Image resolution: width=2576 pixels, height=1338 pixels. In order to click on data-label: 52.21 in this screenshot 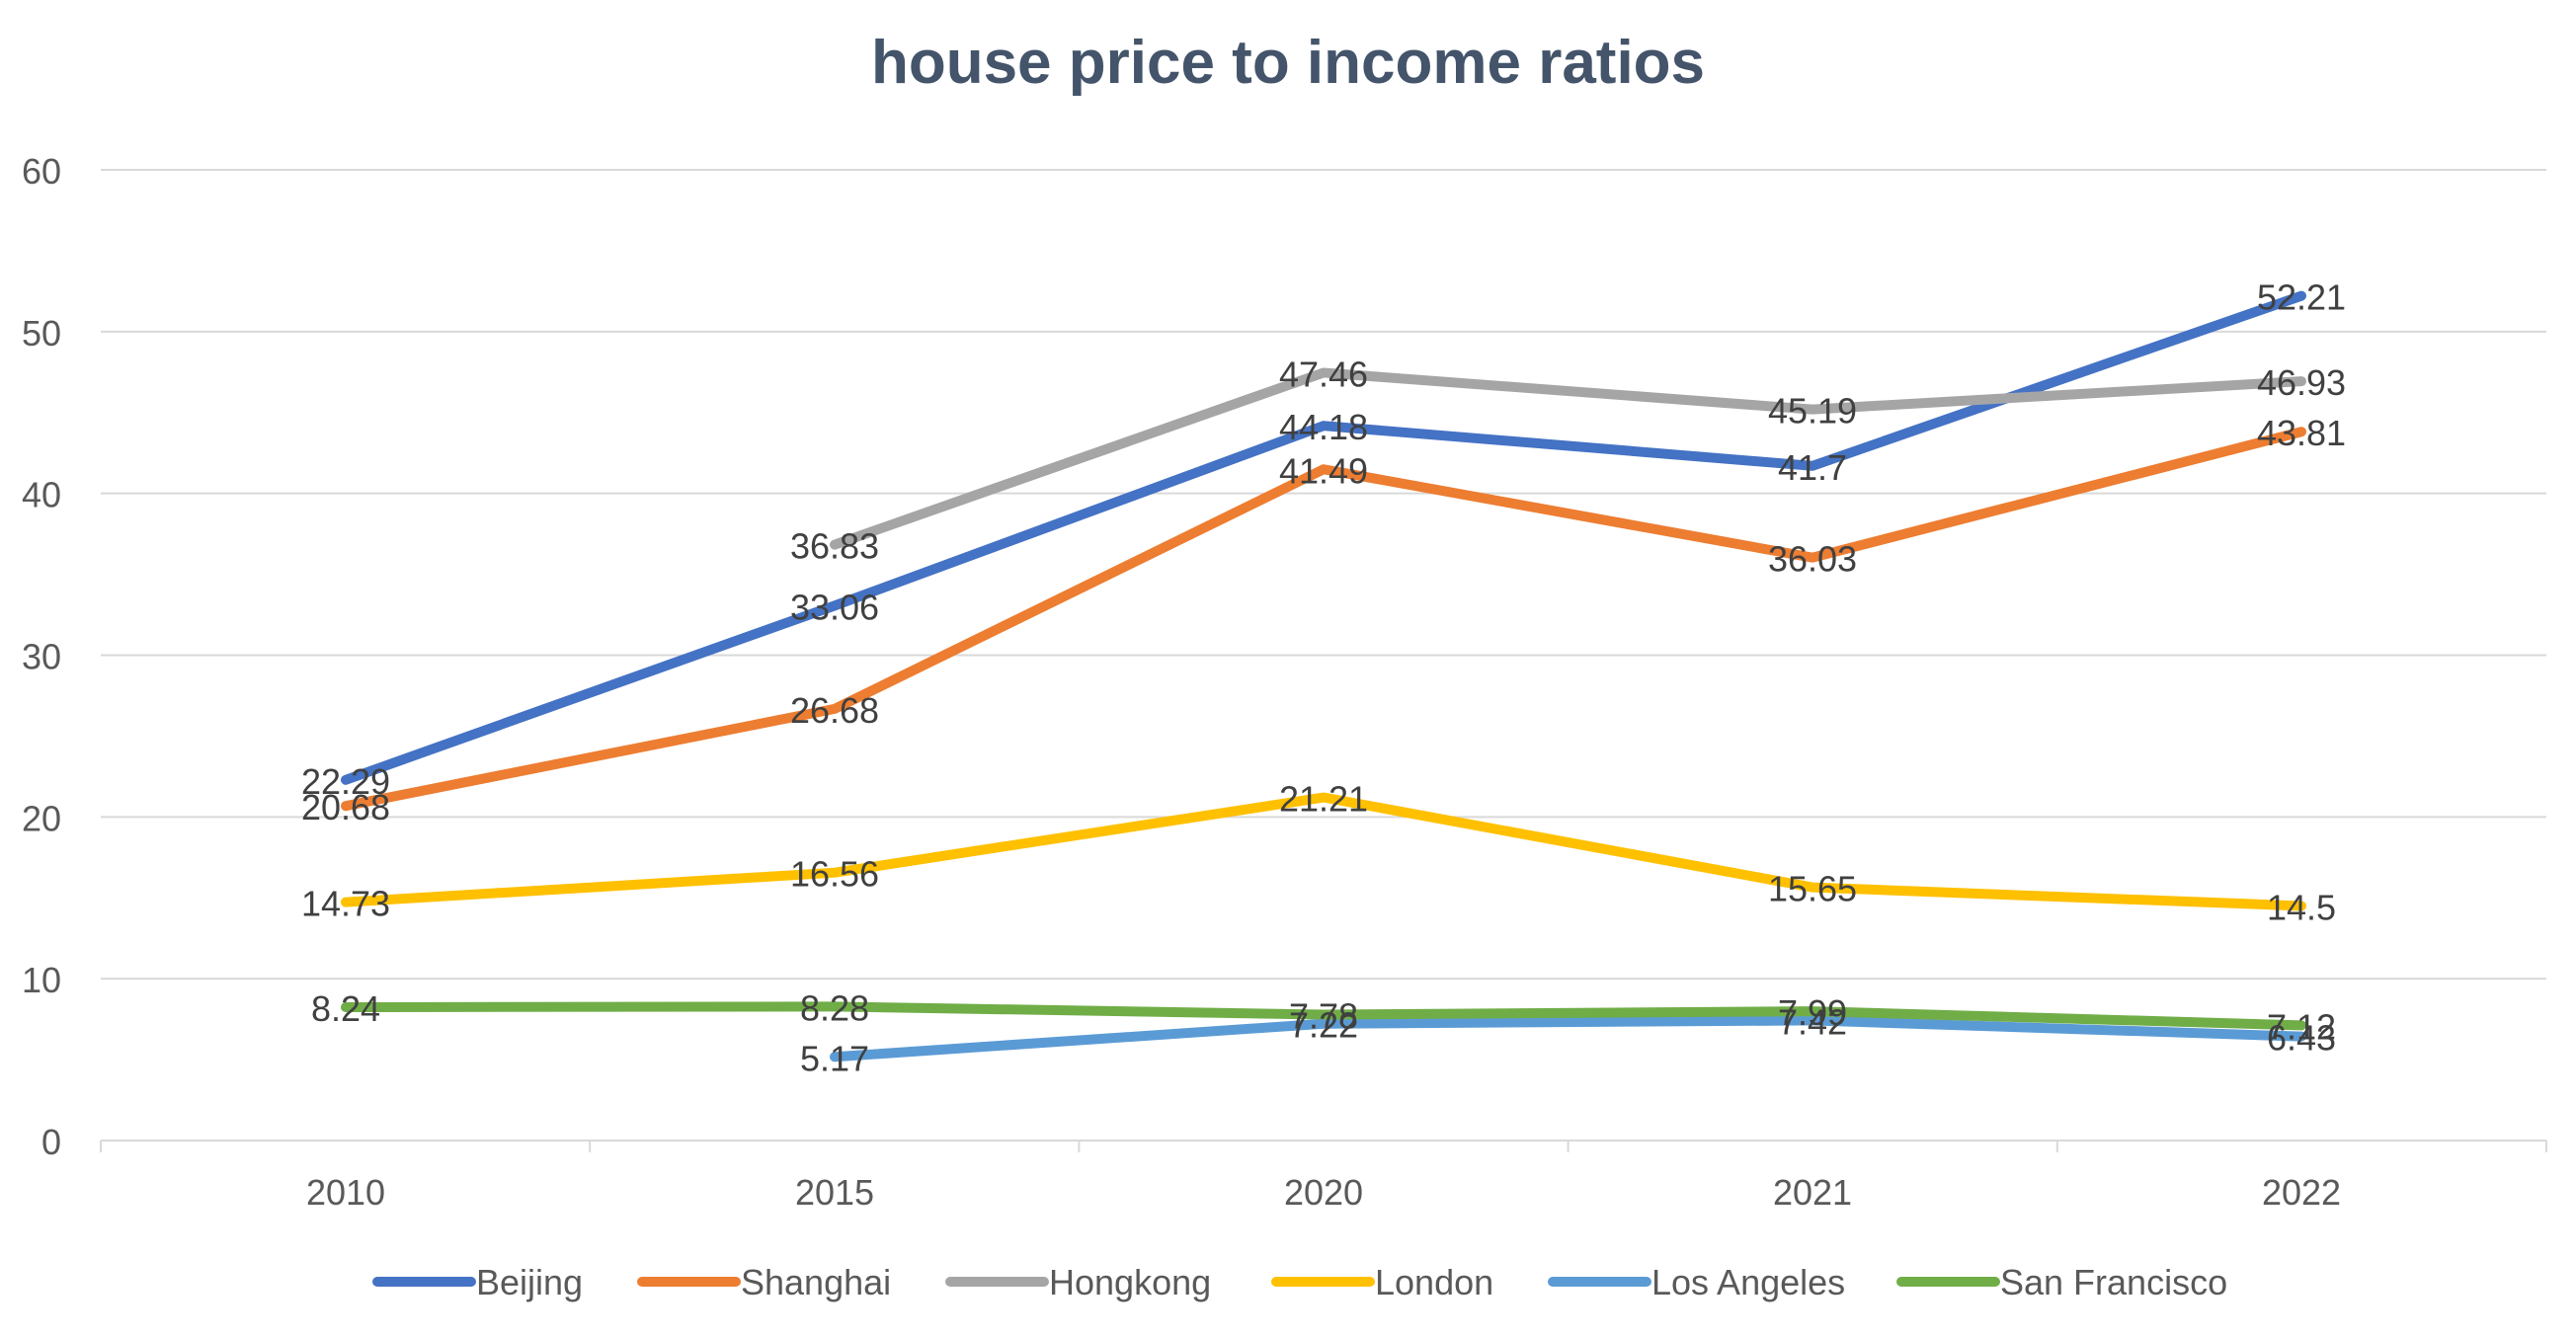, I will do `click(2301, 297)`.